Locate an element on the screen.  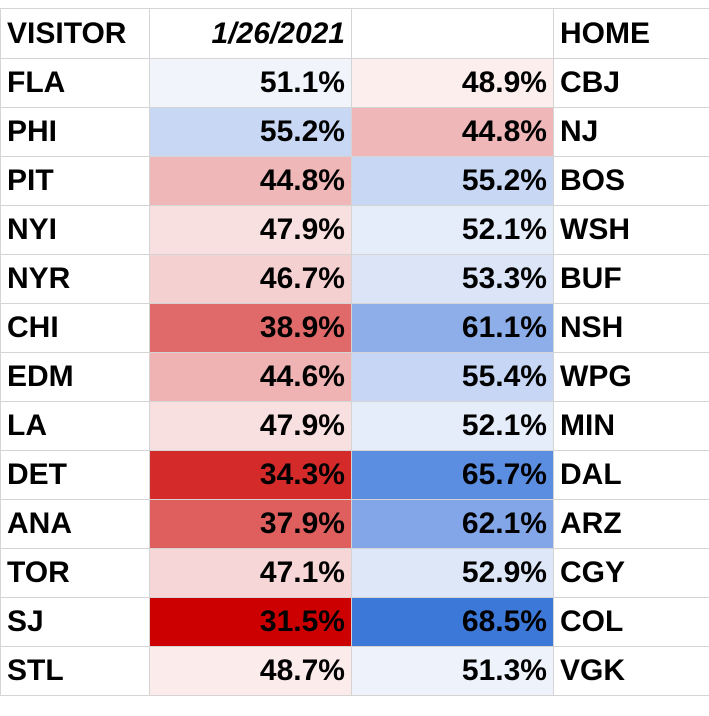
visitor-team-cell: NYR is located at coordinates (75, 279).